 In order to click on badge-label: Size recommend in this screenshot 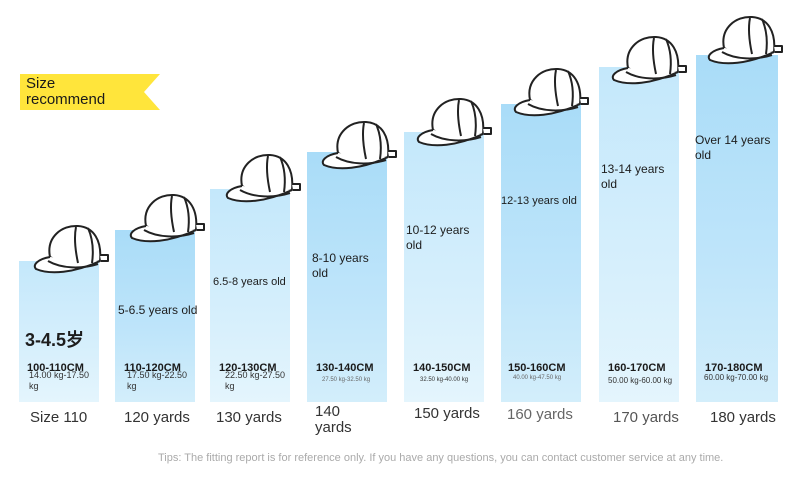, I will do `click(65, 92)`.